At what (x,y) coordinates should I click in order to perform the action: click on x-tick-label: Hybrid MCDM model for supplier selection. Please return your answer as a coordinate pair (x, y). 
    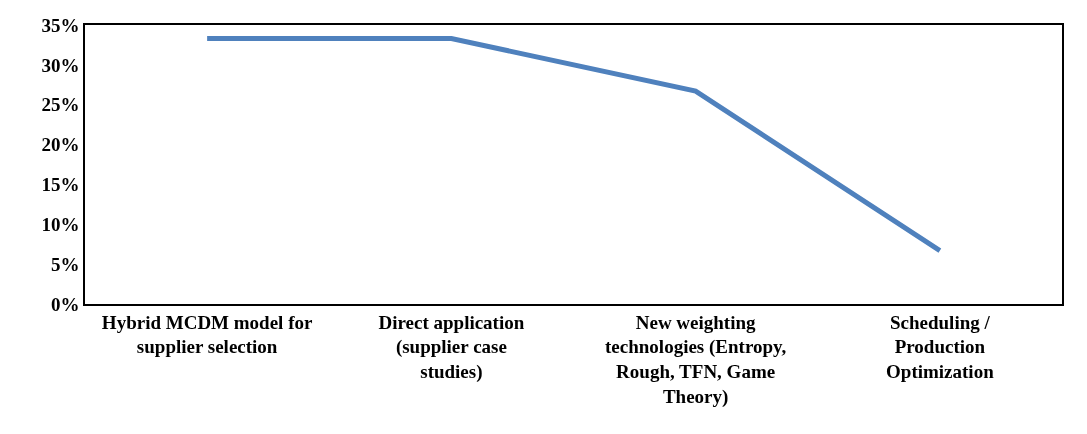
    Looking at the image, I should click on (207, 334).